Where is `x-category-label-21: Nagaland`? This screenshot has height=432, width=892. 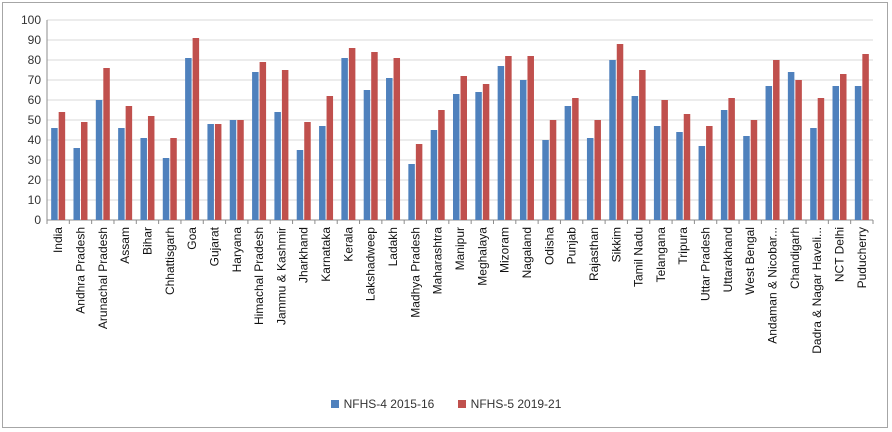 x-category-label-21: Nagaland is located at coordinates (527, 252).